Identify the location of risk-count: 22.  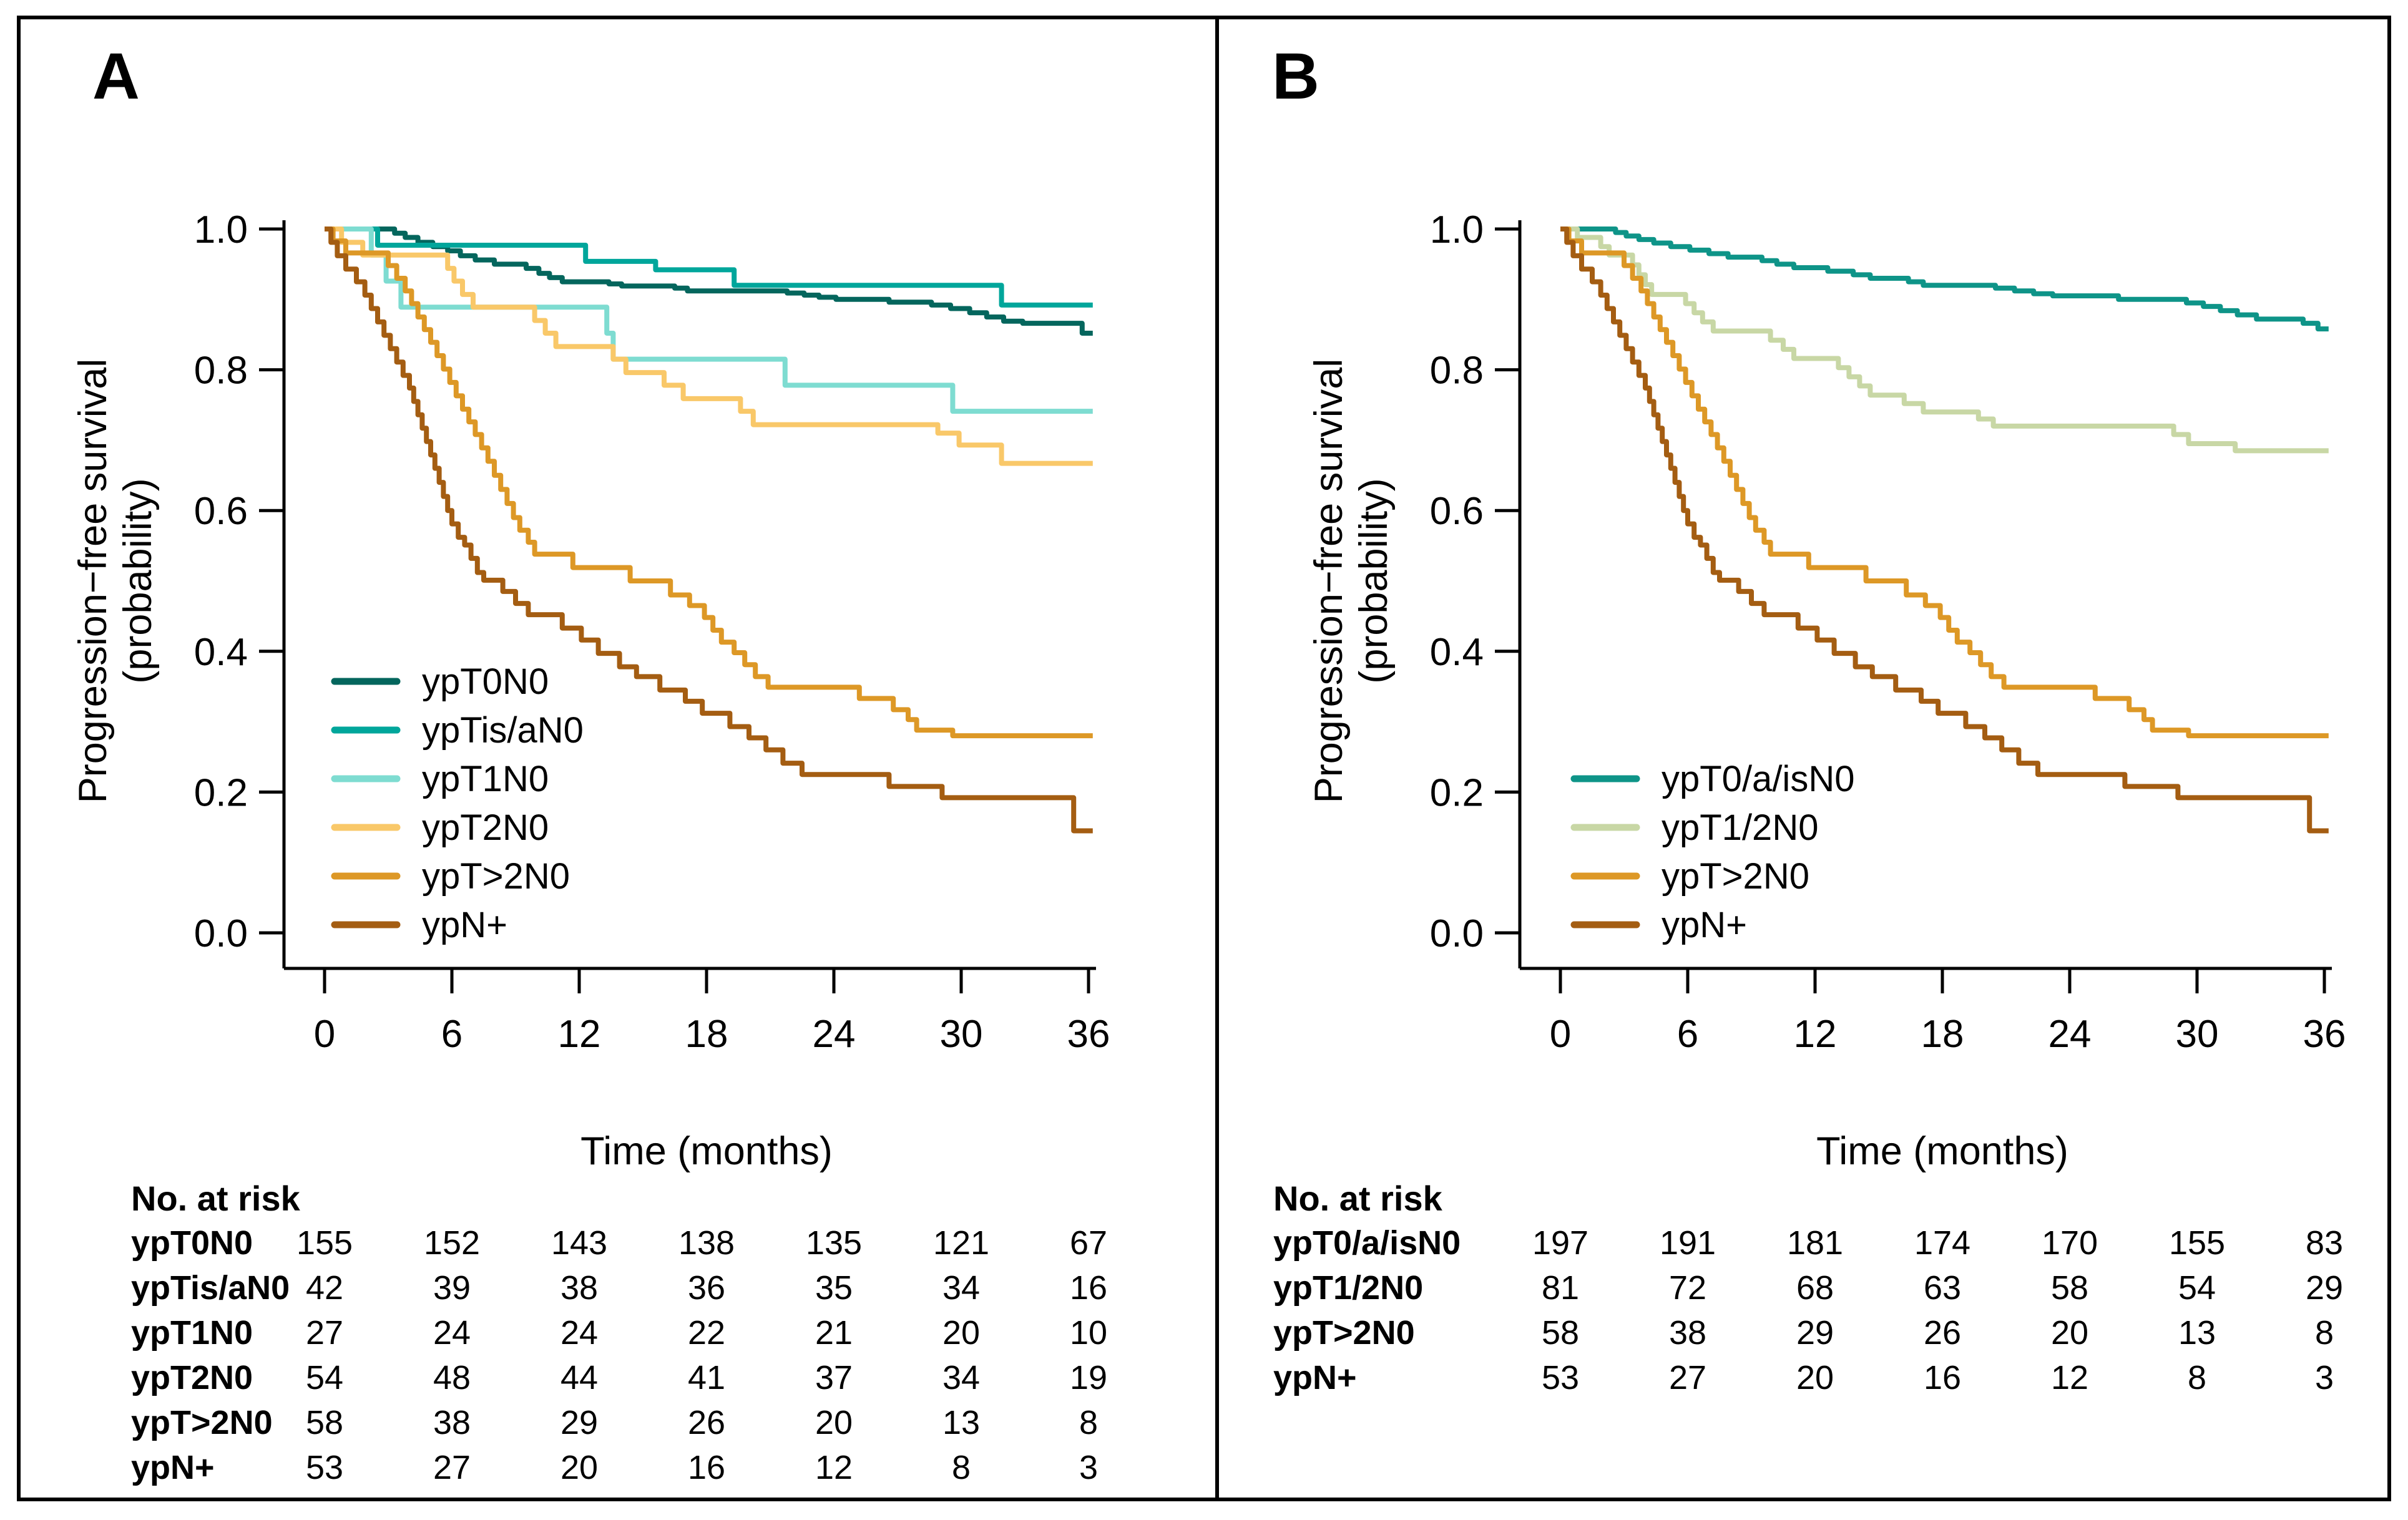
(707, 1333).